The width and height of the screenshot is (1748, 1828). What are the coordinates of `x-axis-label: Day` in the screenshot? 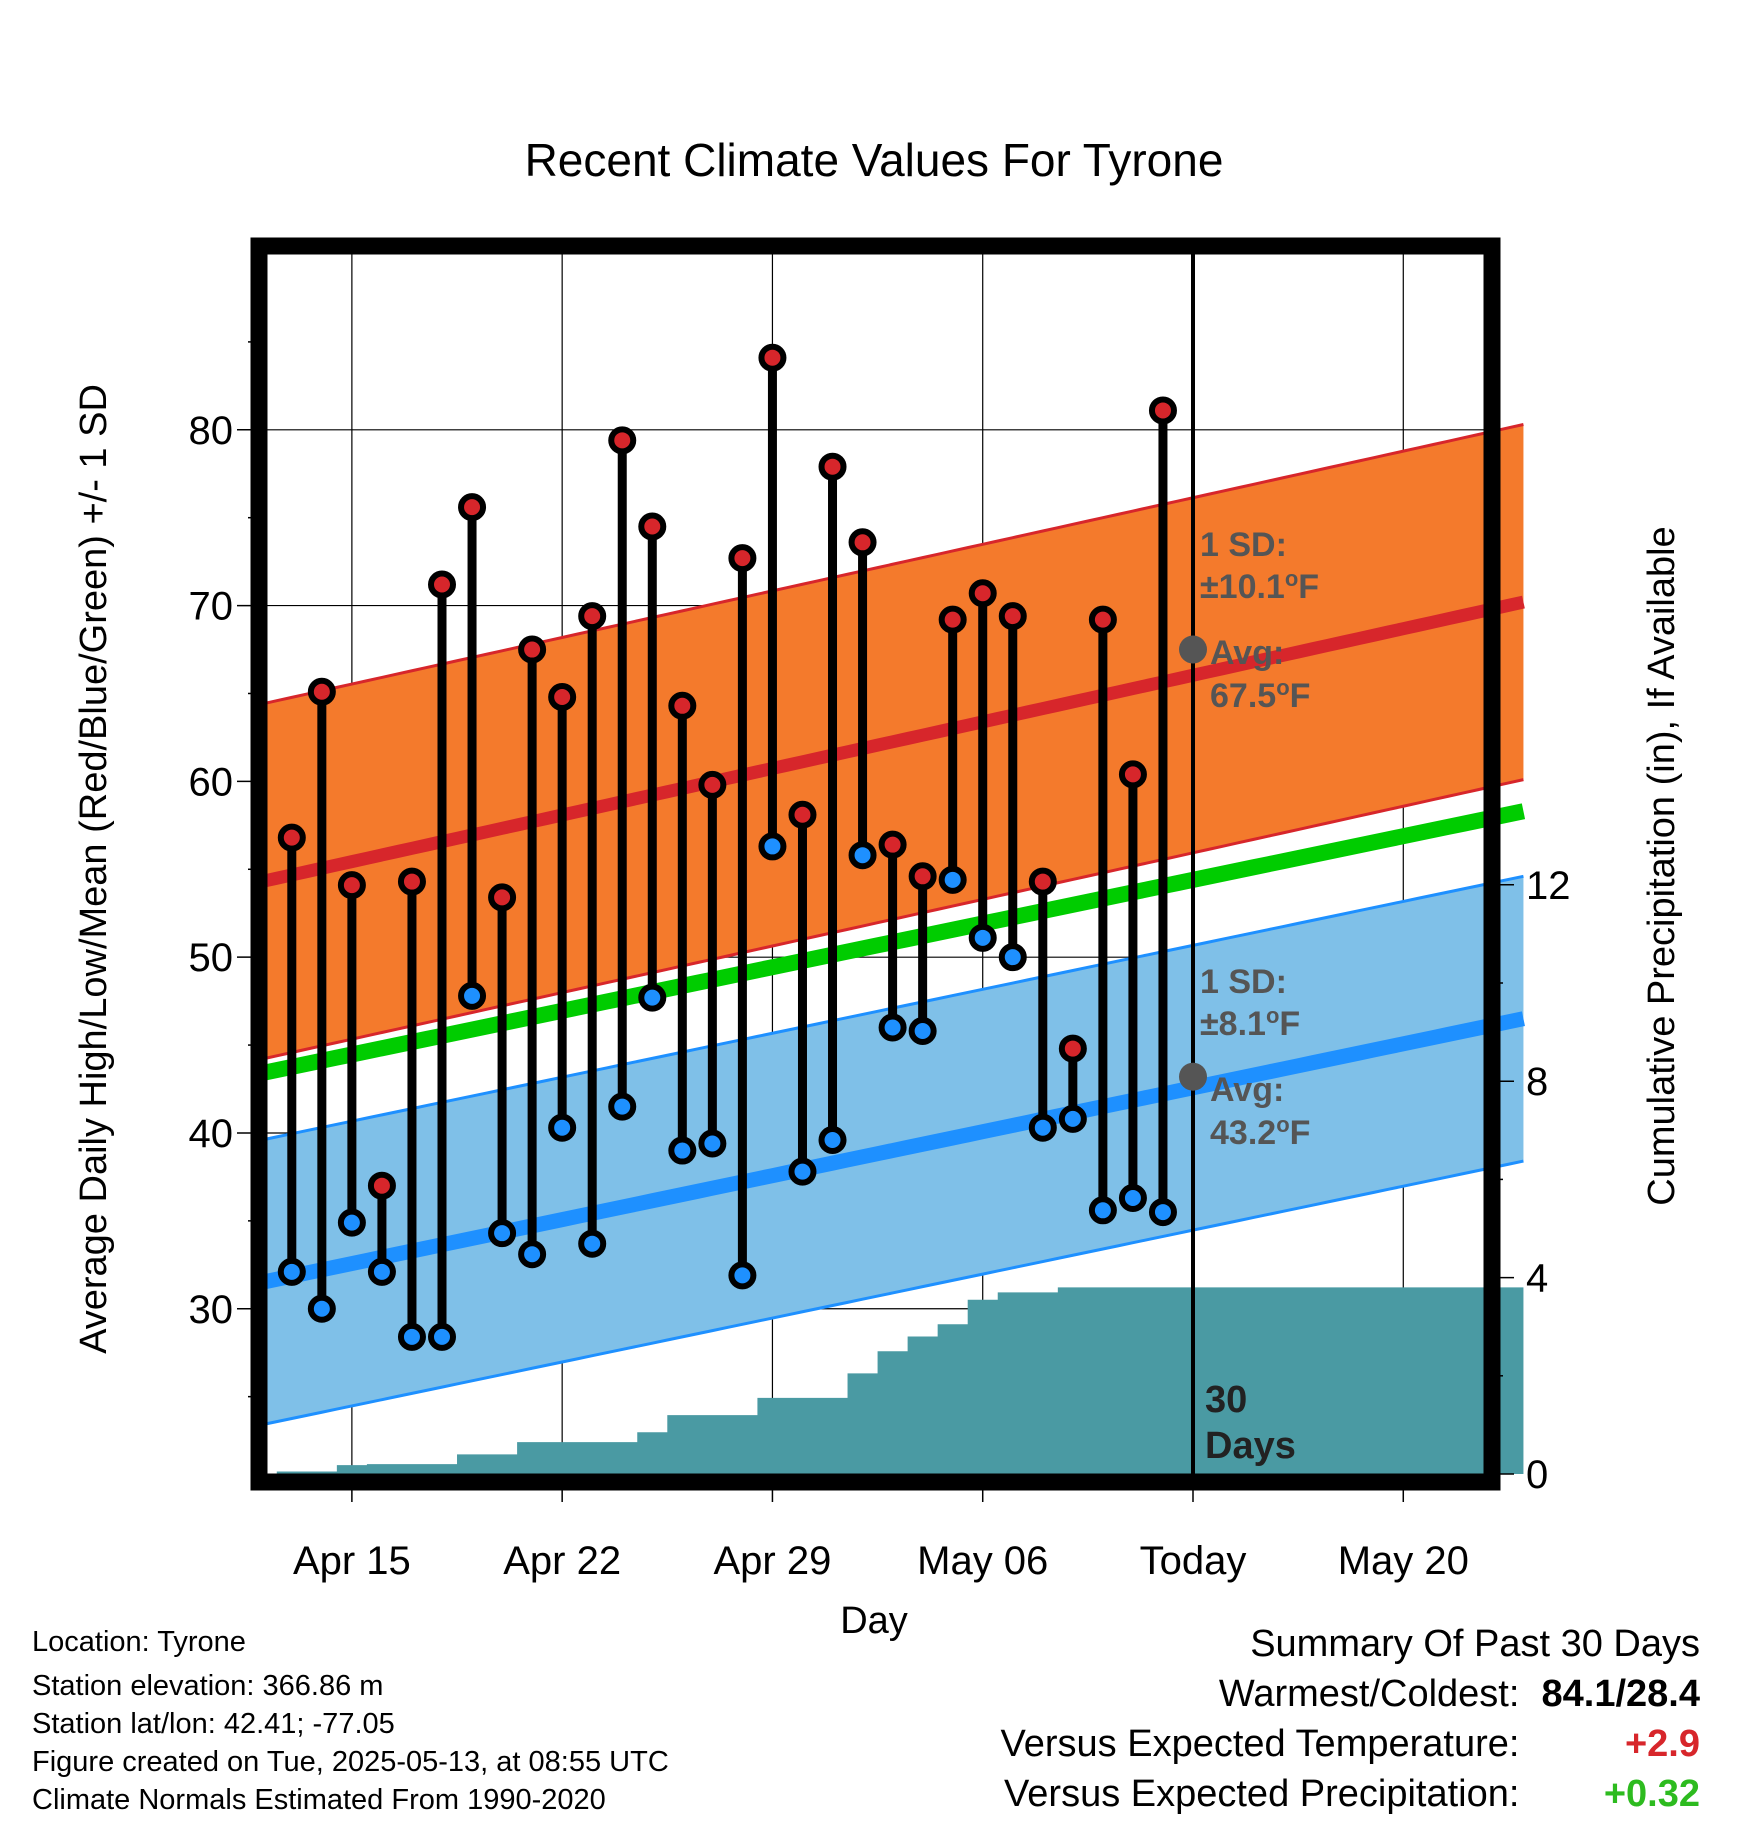 It's located at (874, 1621).